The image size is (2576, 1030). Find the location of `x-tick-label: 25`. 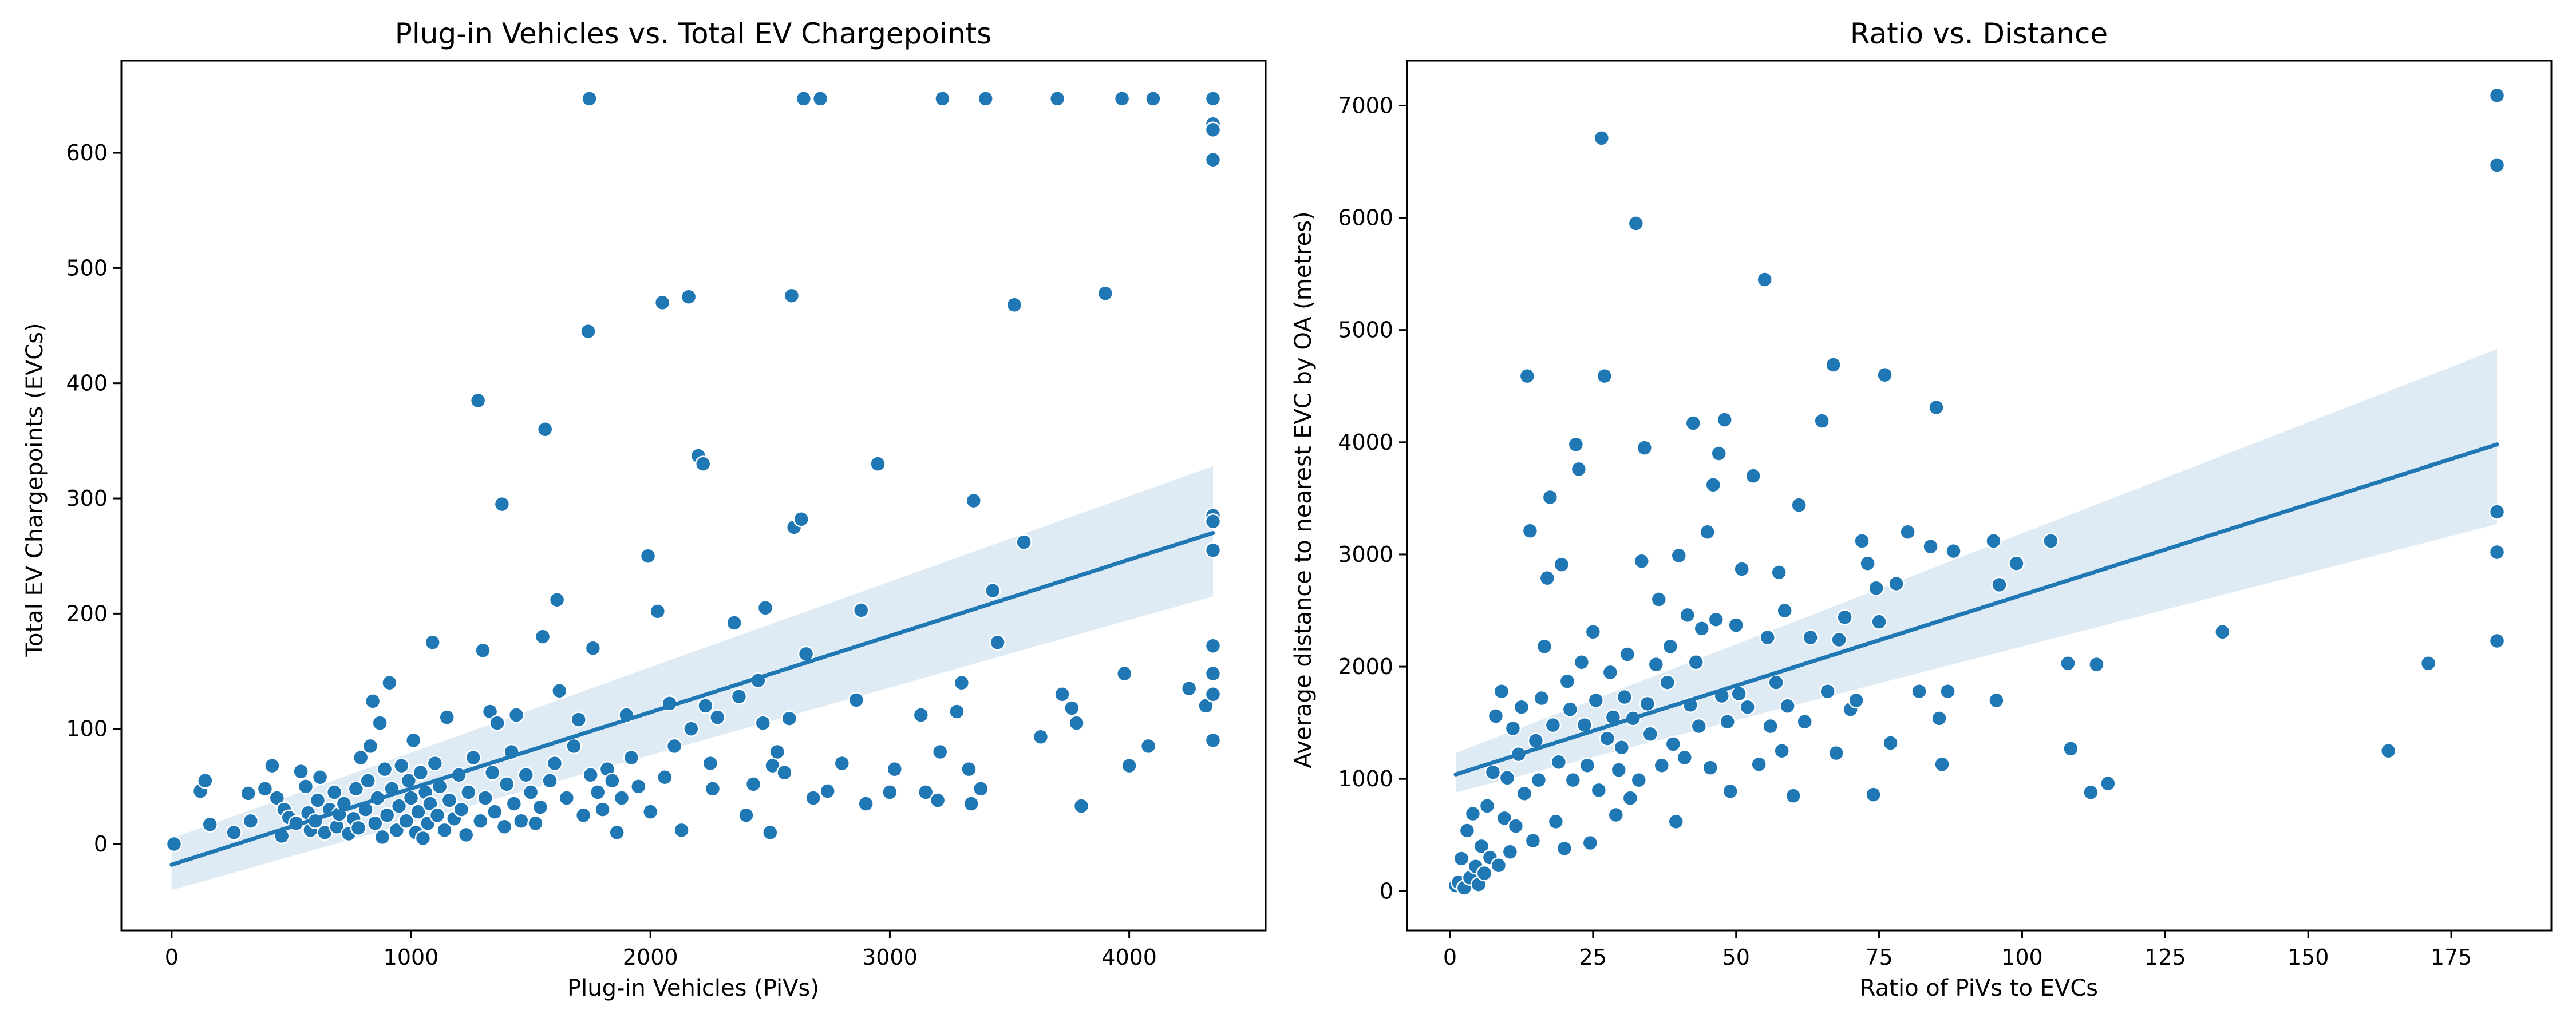

x-tick-label: 25 is located at coordinates (1593, 957).